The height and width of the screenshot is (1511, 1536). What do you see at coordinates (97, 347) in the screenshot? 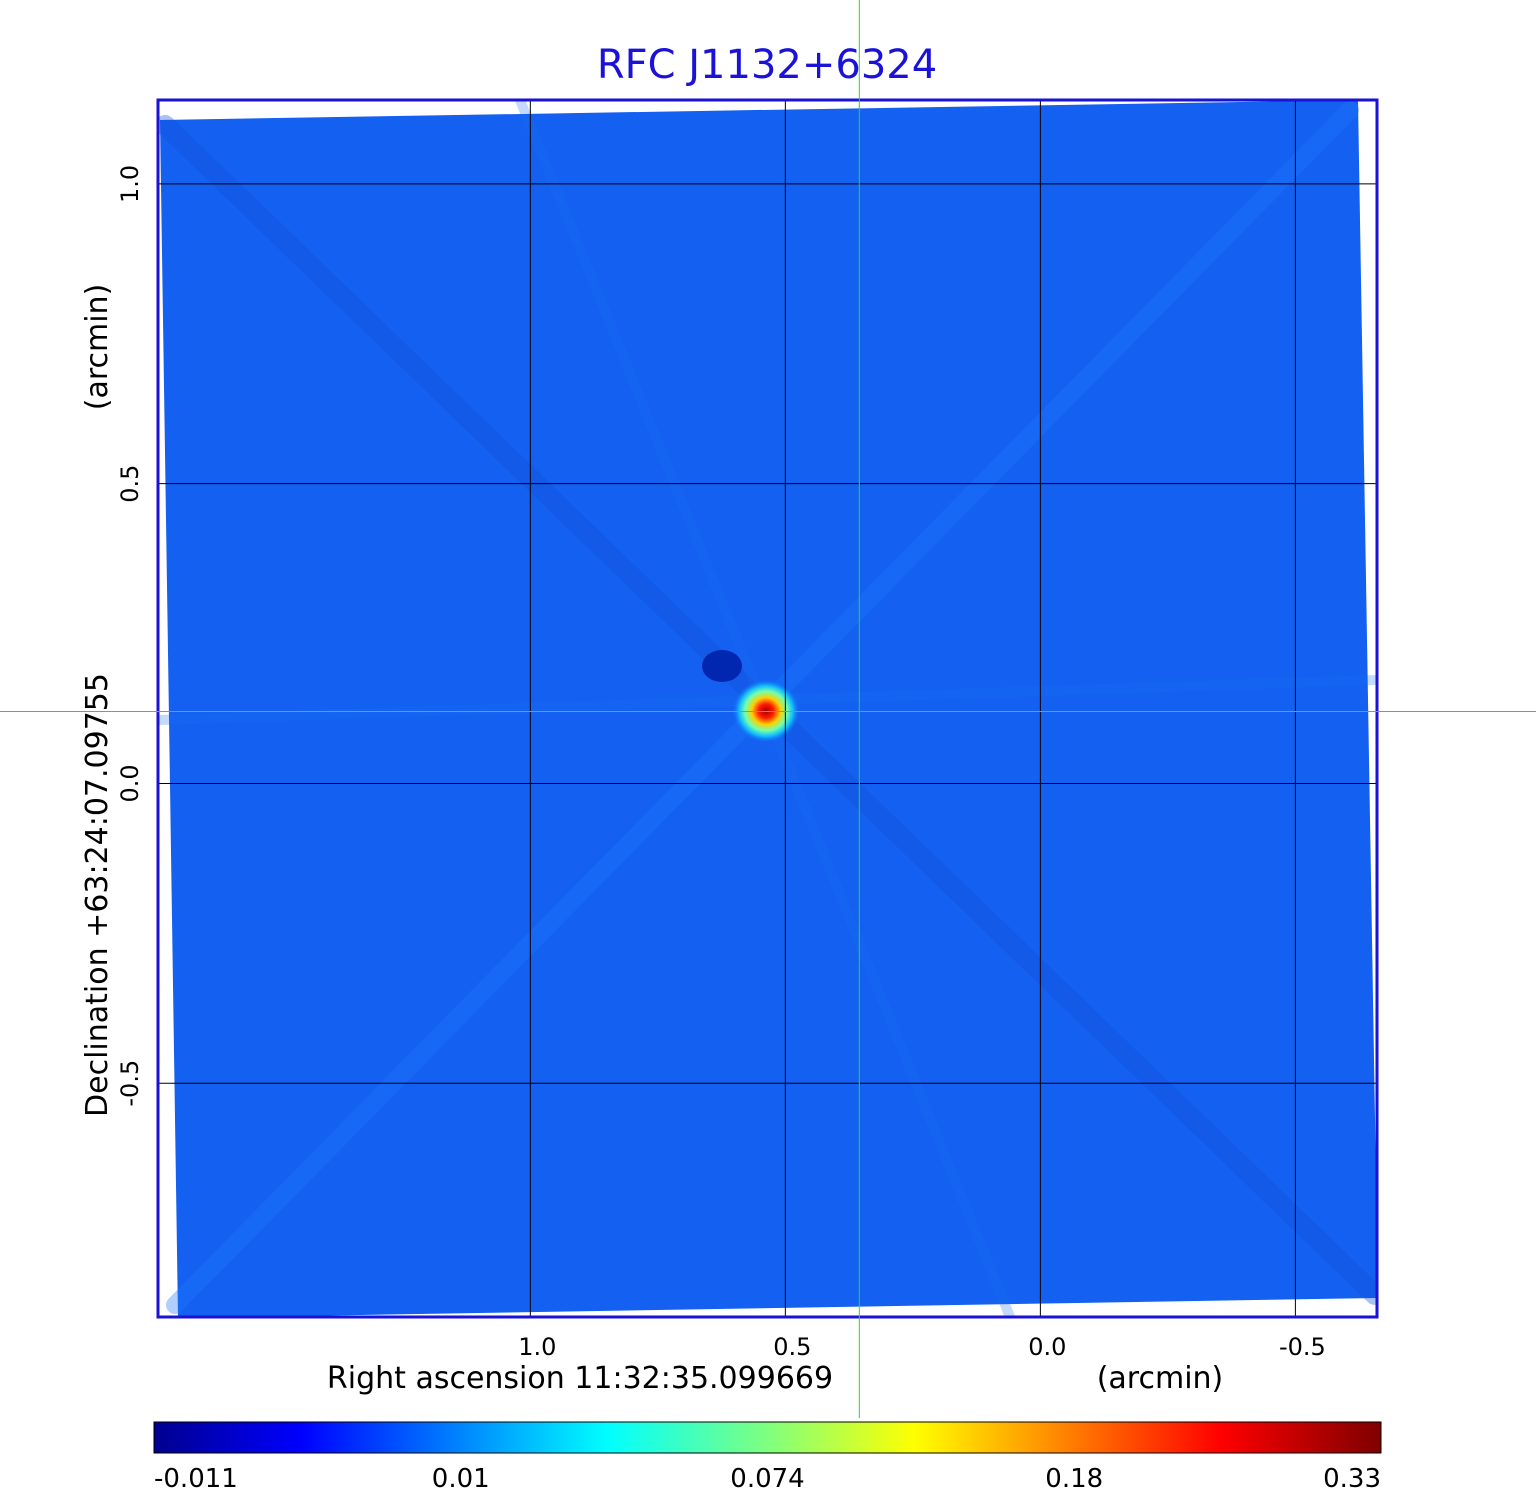
I see `y-axis-unit: (arcmin)` at bounding box center [97, 347].